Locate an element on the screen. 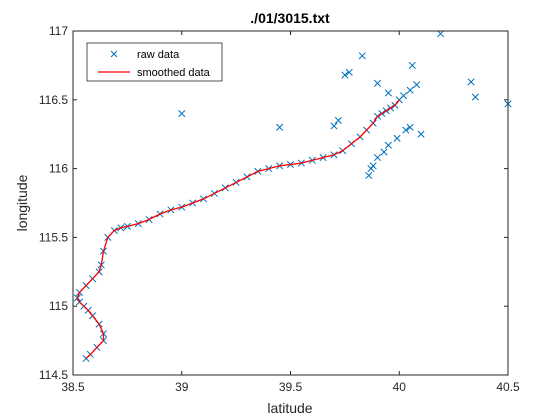 This screenshot has width=560, height=420. legend-label-raw: raw data is located at coordinates (158, 55).